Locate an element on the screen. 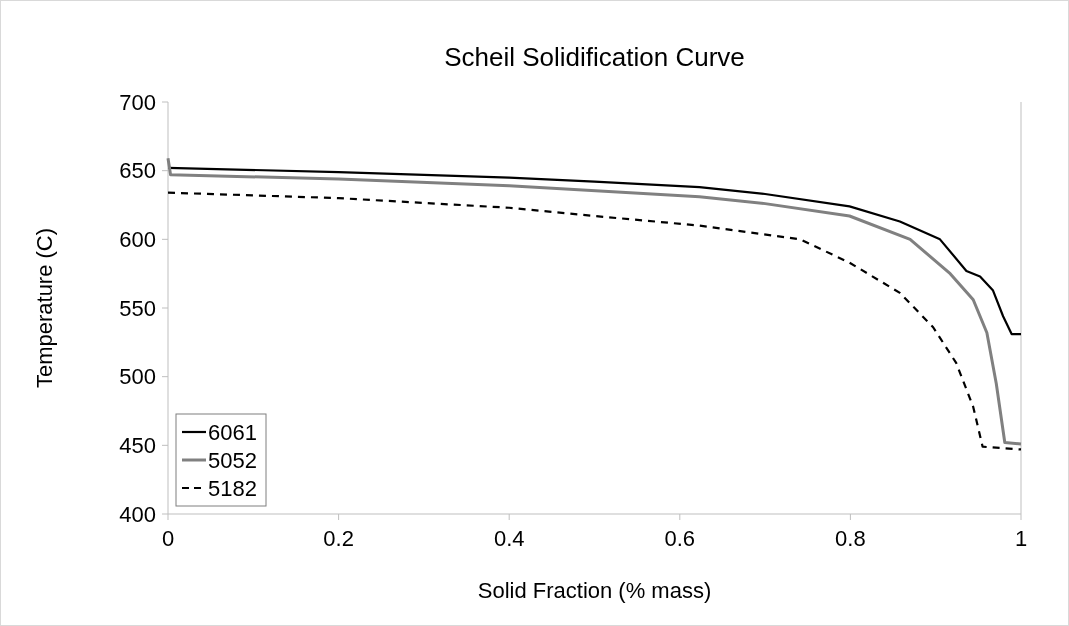 Image resolution: width=1069 pixels, height=626 pixels. y-tick-label: 650 is located at coordinates (137, 171).